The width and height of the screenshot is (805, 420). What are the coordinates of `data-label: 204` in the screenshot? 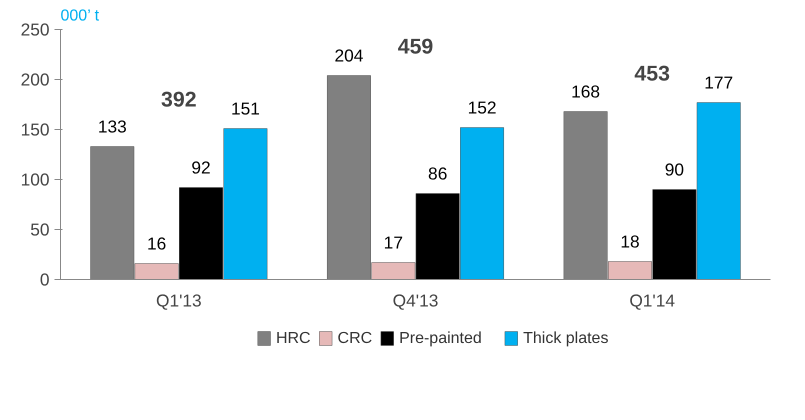 It's located at (349, 56).